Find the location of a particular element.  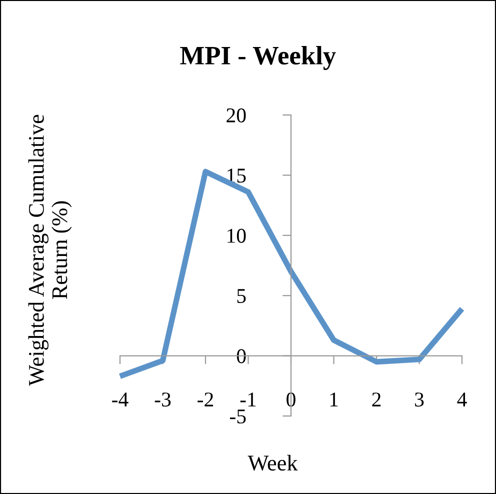

x-tick-label: 1 is located at coordinates (334, 399).